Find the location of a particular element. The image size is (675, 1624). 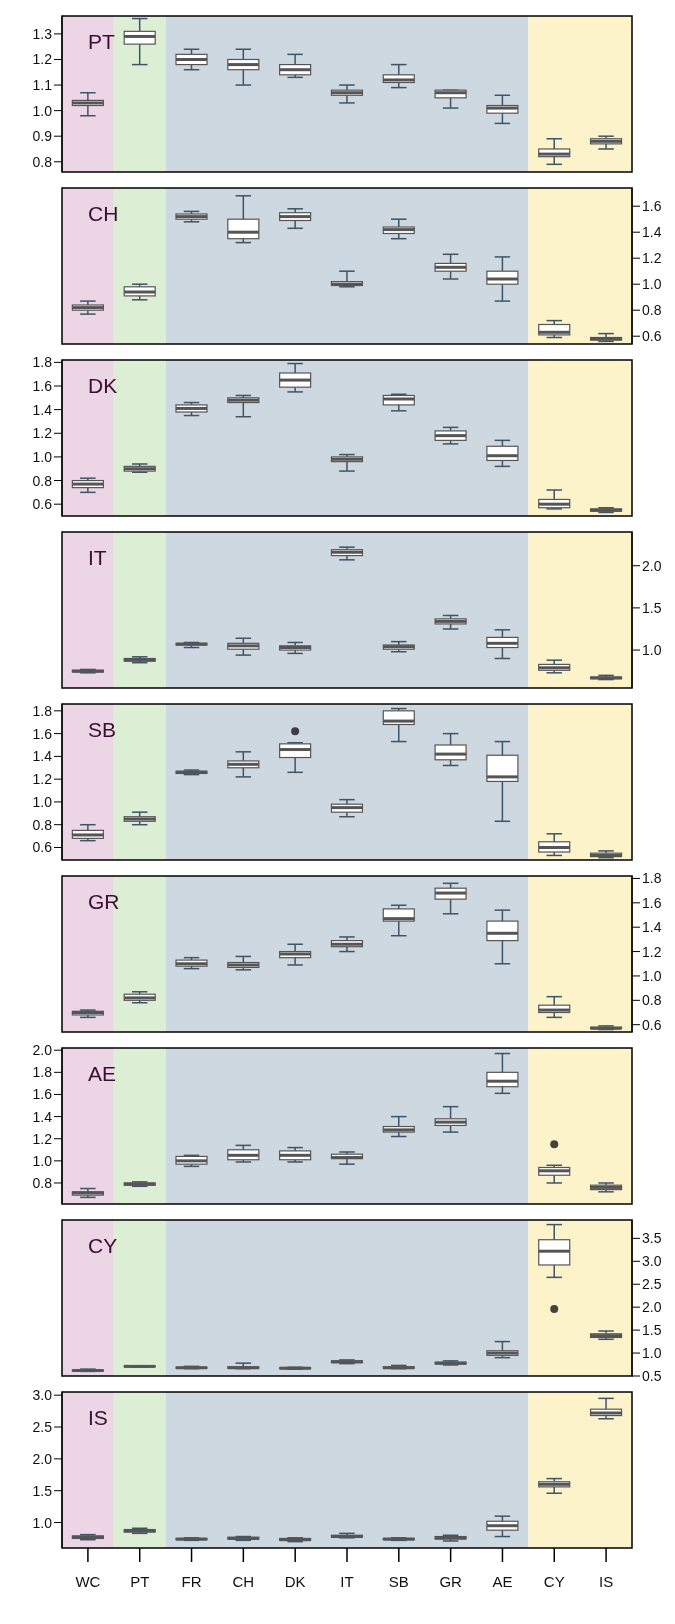

text: CH is located at coordinates (103, 214).